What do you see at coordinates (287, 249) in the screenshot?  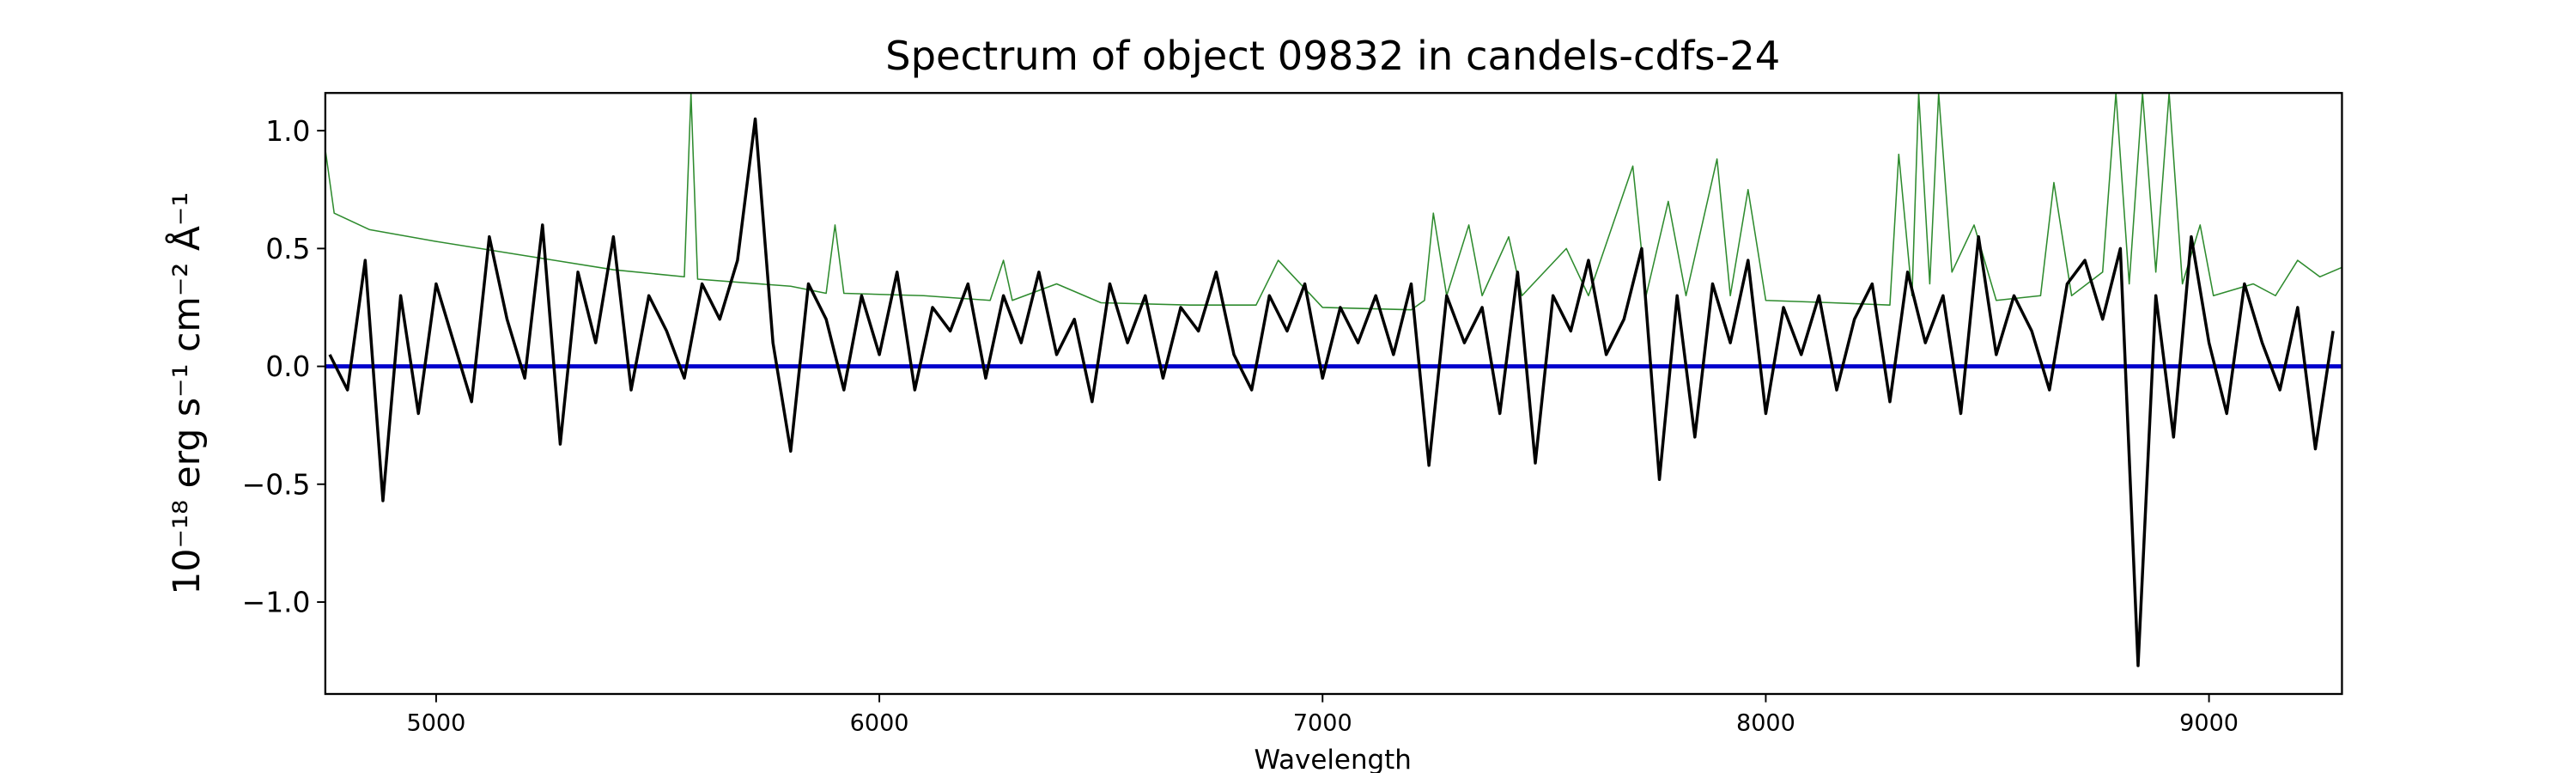 I see `y-tick-label: 0.5` at bounding box center [287, 249].